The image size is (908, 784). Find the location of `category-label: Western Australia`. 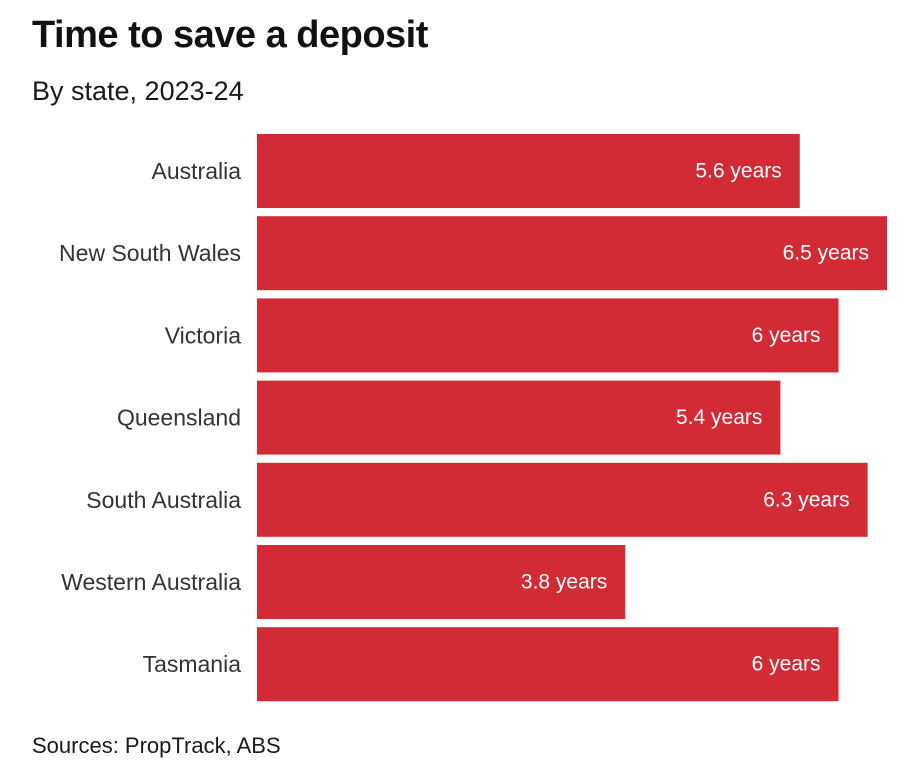

category-label: Western Australia is located at coordinates (151, 582).